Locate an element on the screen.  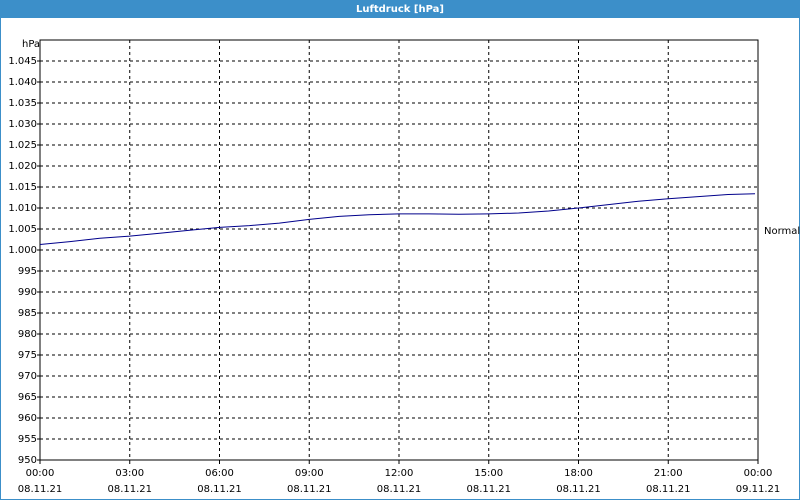
y-tick-label: 960 is located at coordinates (27, 418).